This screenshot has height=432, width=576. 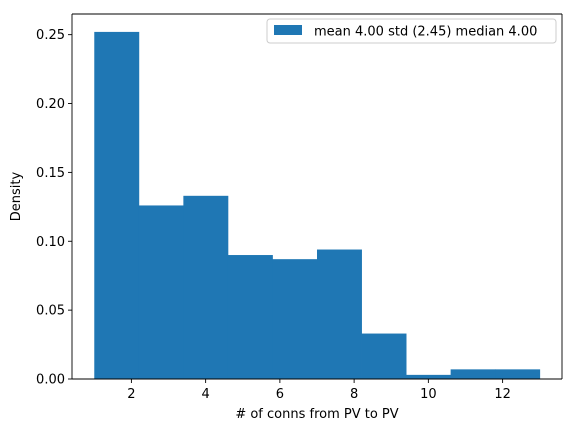 What do you see at coordinates (280, 394) in the screenshot?
I see `x-tick-label: 6` at bounding box center [280, 394].